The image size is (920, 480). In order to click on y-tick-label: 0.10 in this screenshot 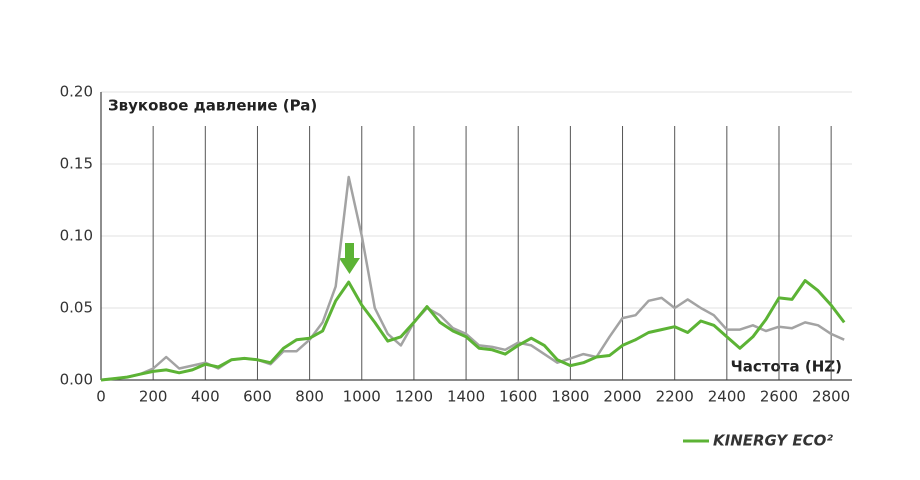, I will do `click(76, 236)`.